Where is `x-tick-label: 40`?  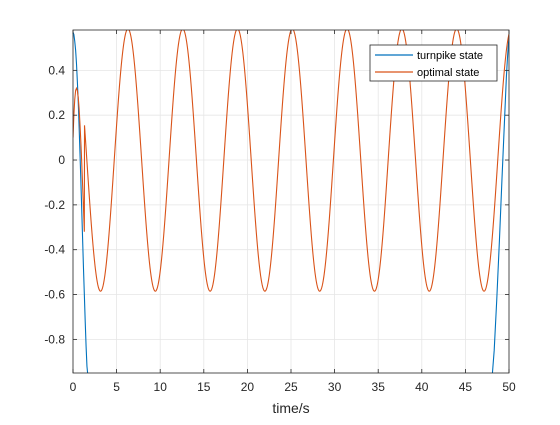 x-tick-label: 40 is located at coordinates (422, 387).